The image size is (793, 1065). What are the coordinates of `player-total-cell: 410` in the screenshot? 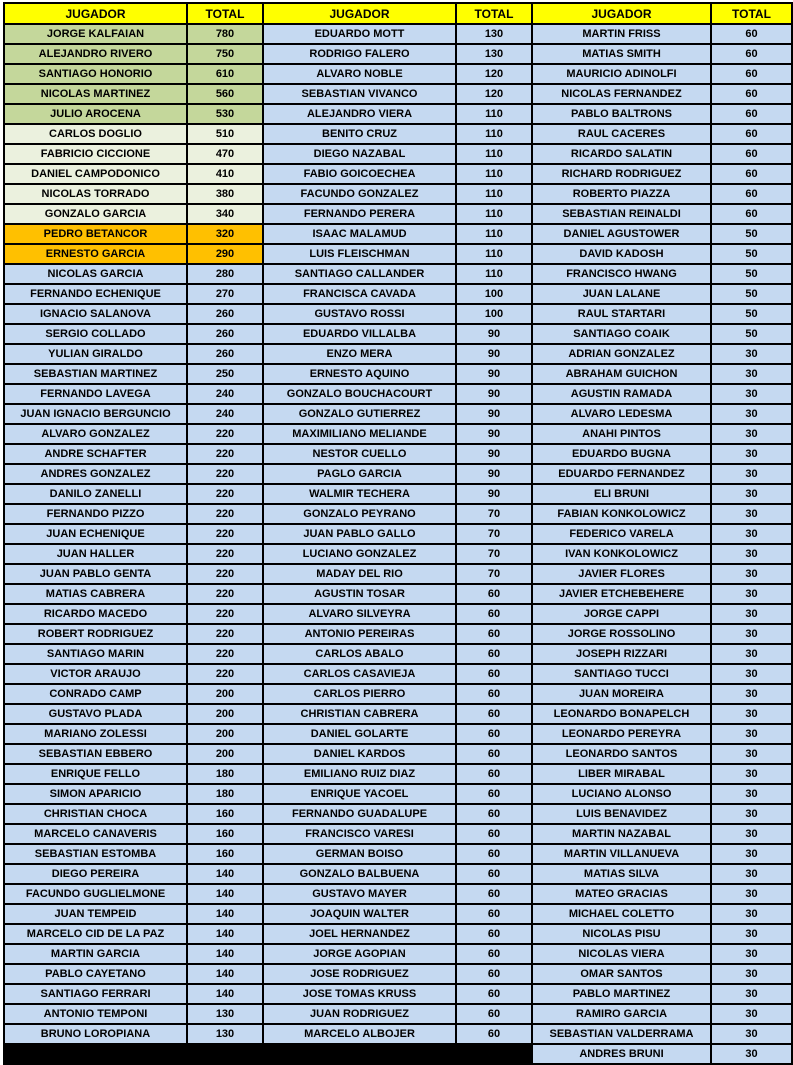 It's located at (225, 174).